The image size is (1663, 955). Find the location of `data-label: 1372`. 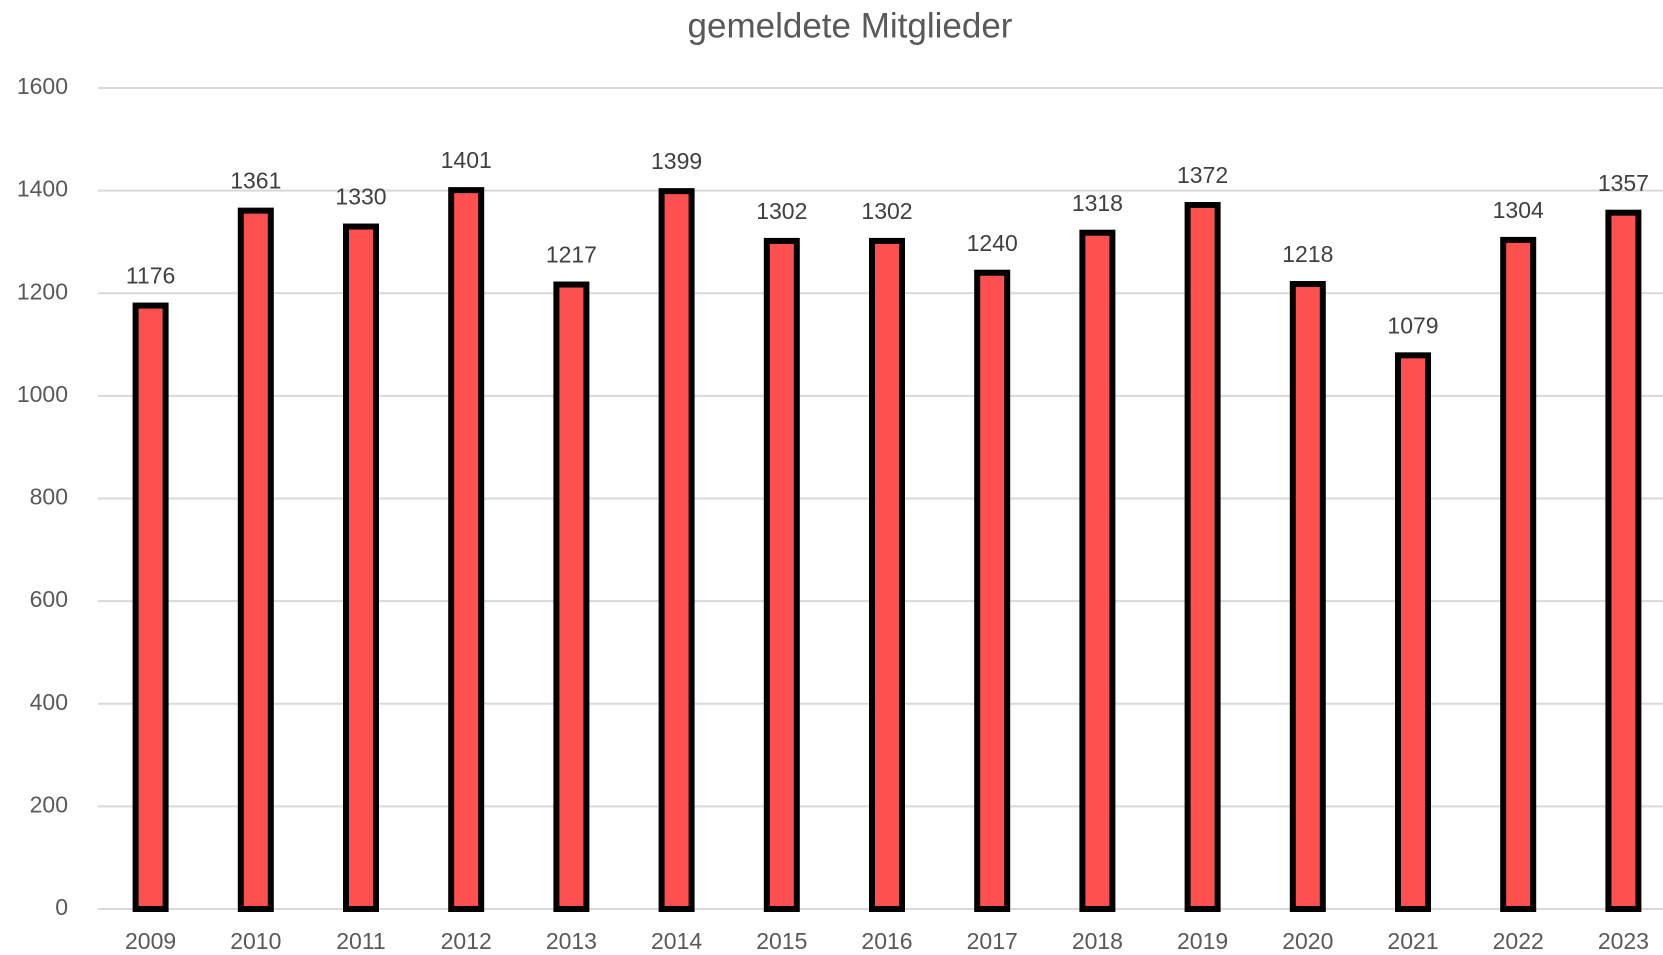

data-label: 1372 is located at coordinates (1202, 175).